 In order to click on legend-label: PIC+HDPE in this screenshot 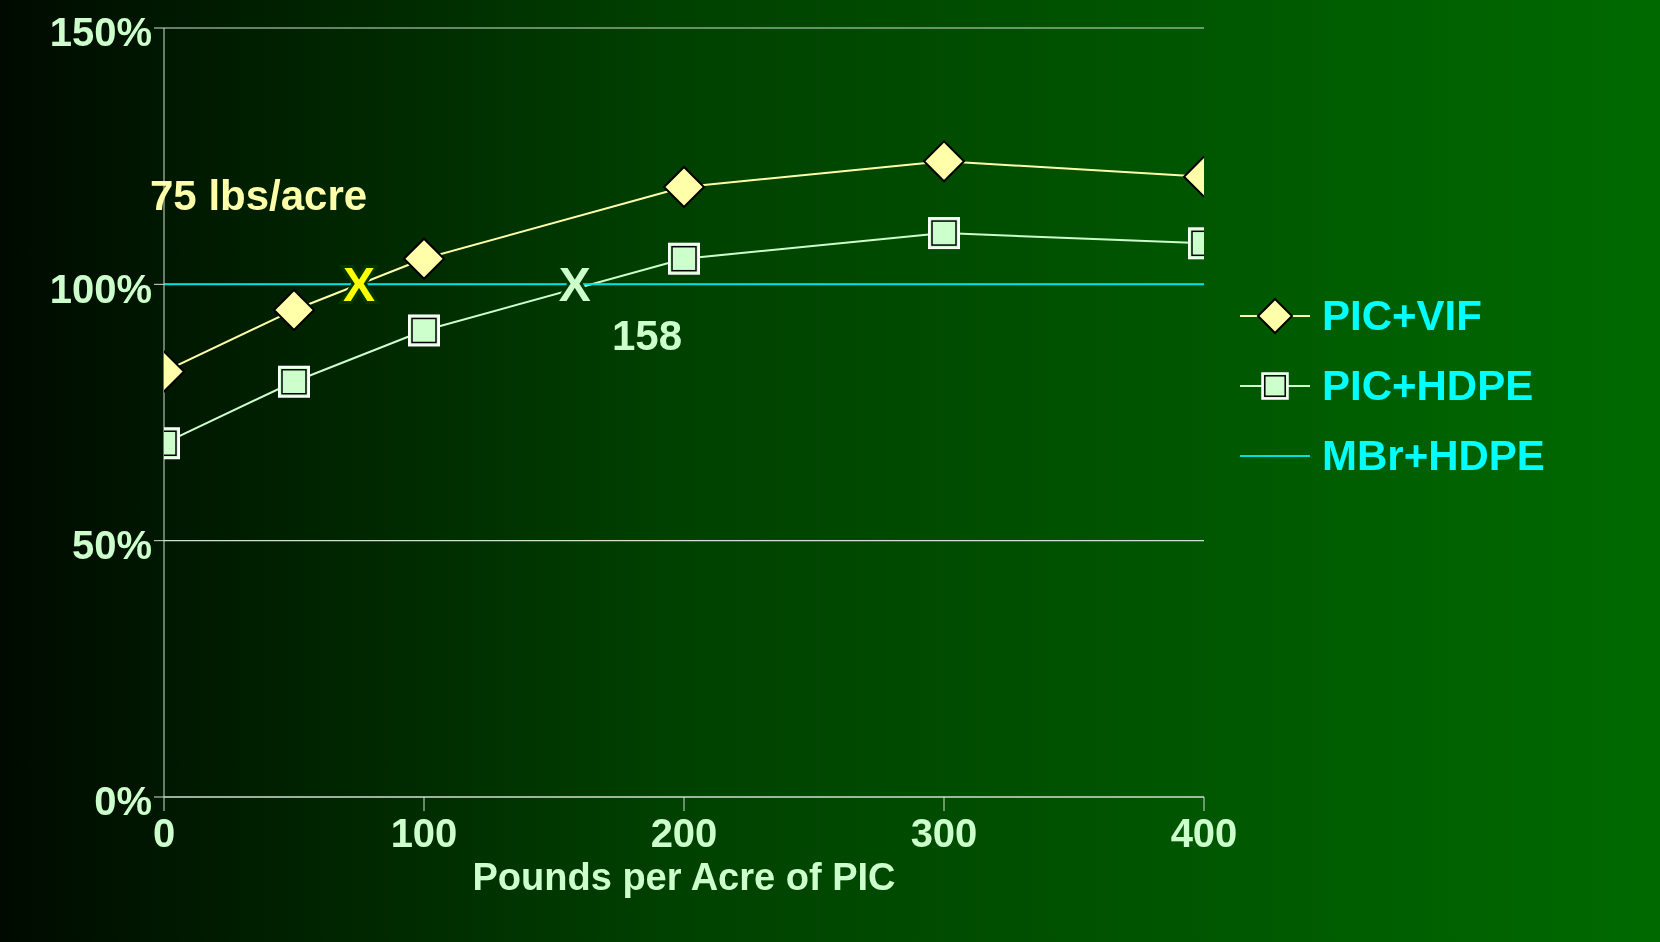, I will do `click(1428, 386)`.